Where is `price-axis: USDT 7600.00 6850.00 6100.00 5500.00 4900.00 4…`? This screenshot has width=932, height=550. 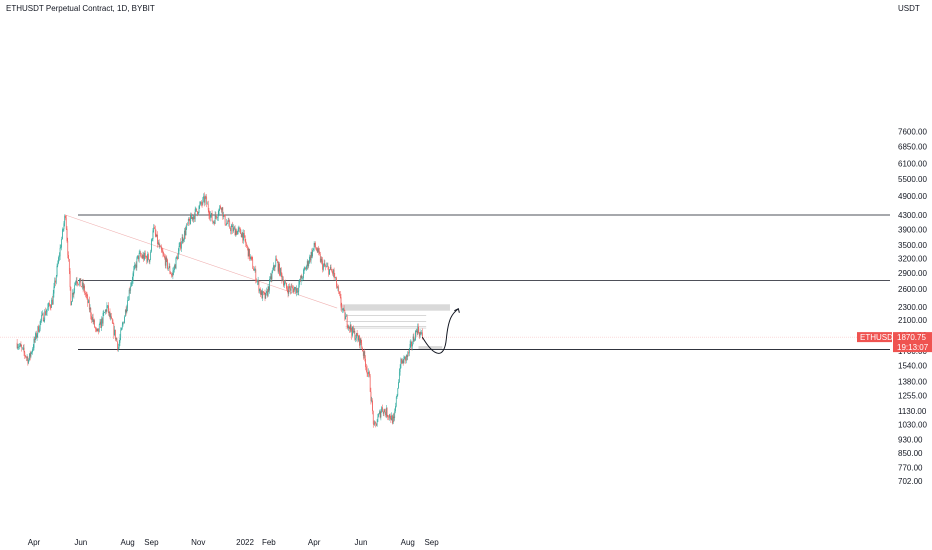
price-axis: USDT 7600.00 6850.00 6100.00 5500.00 4900.00 4… is located at coordinates (912, 245).